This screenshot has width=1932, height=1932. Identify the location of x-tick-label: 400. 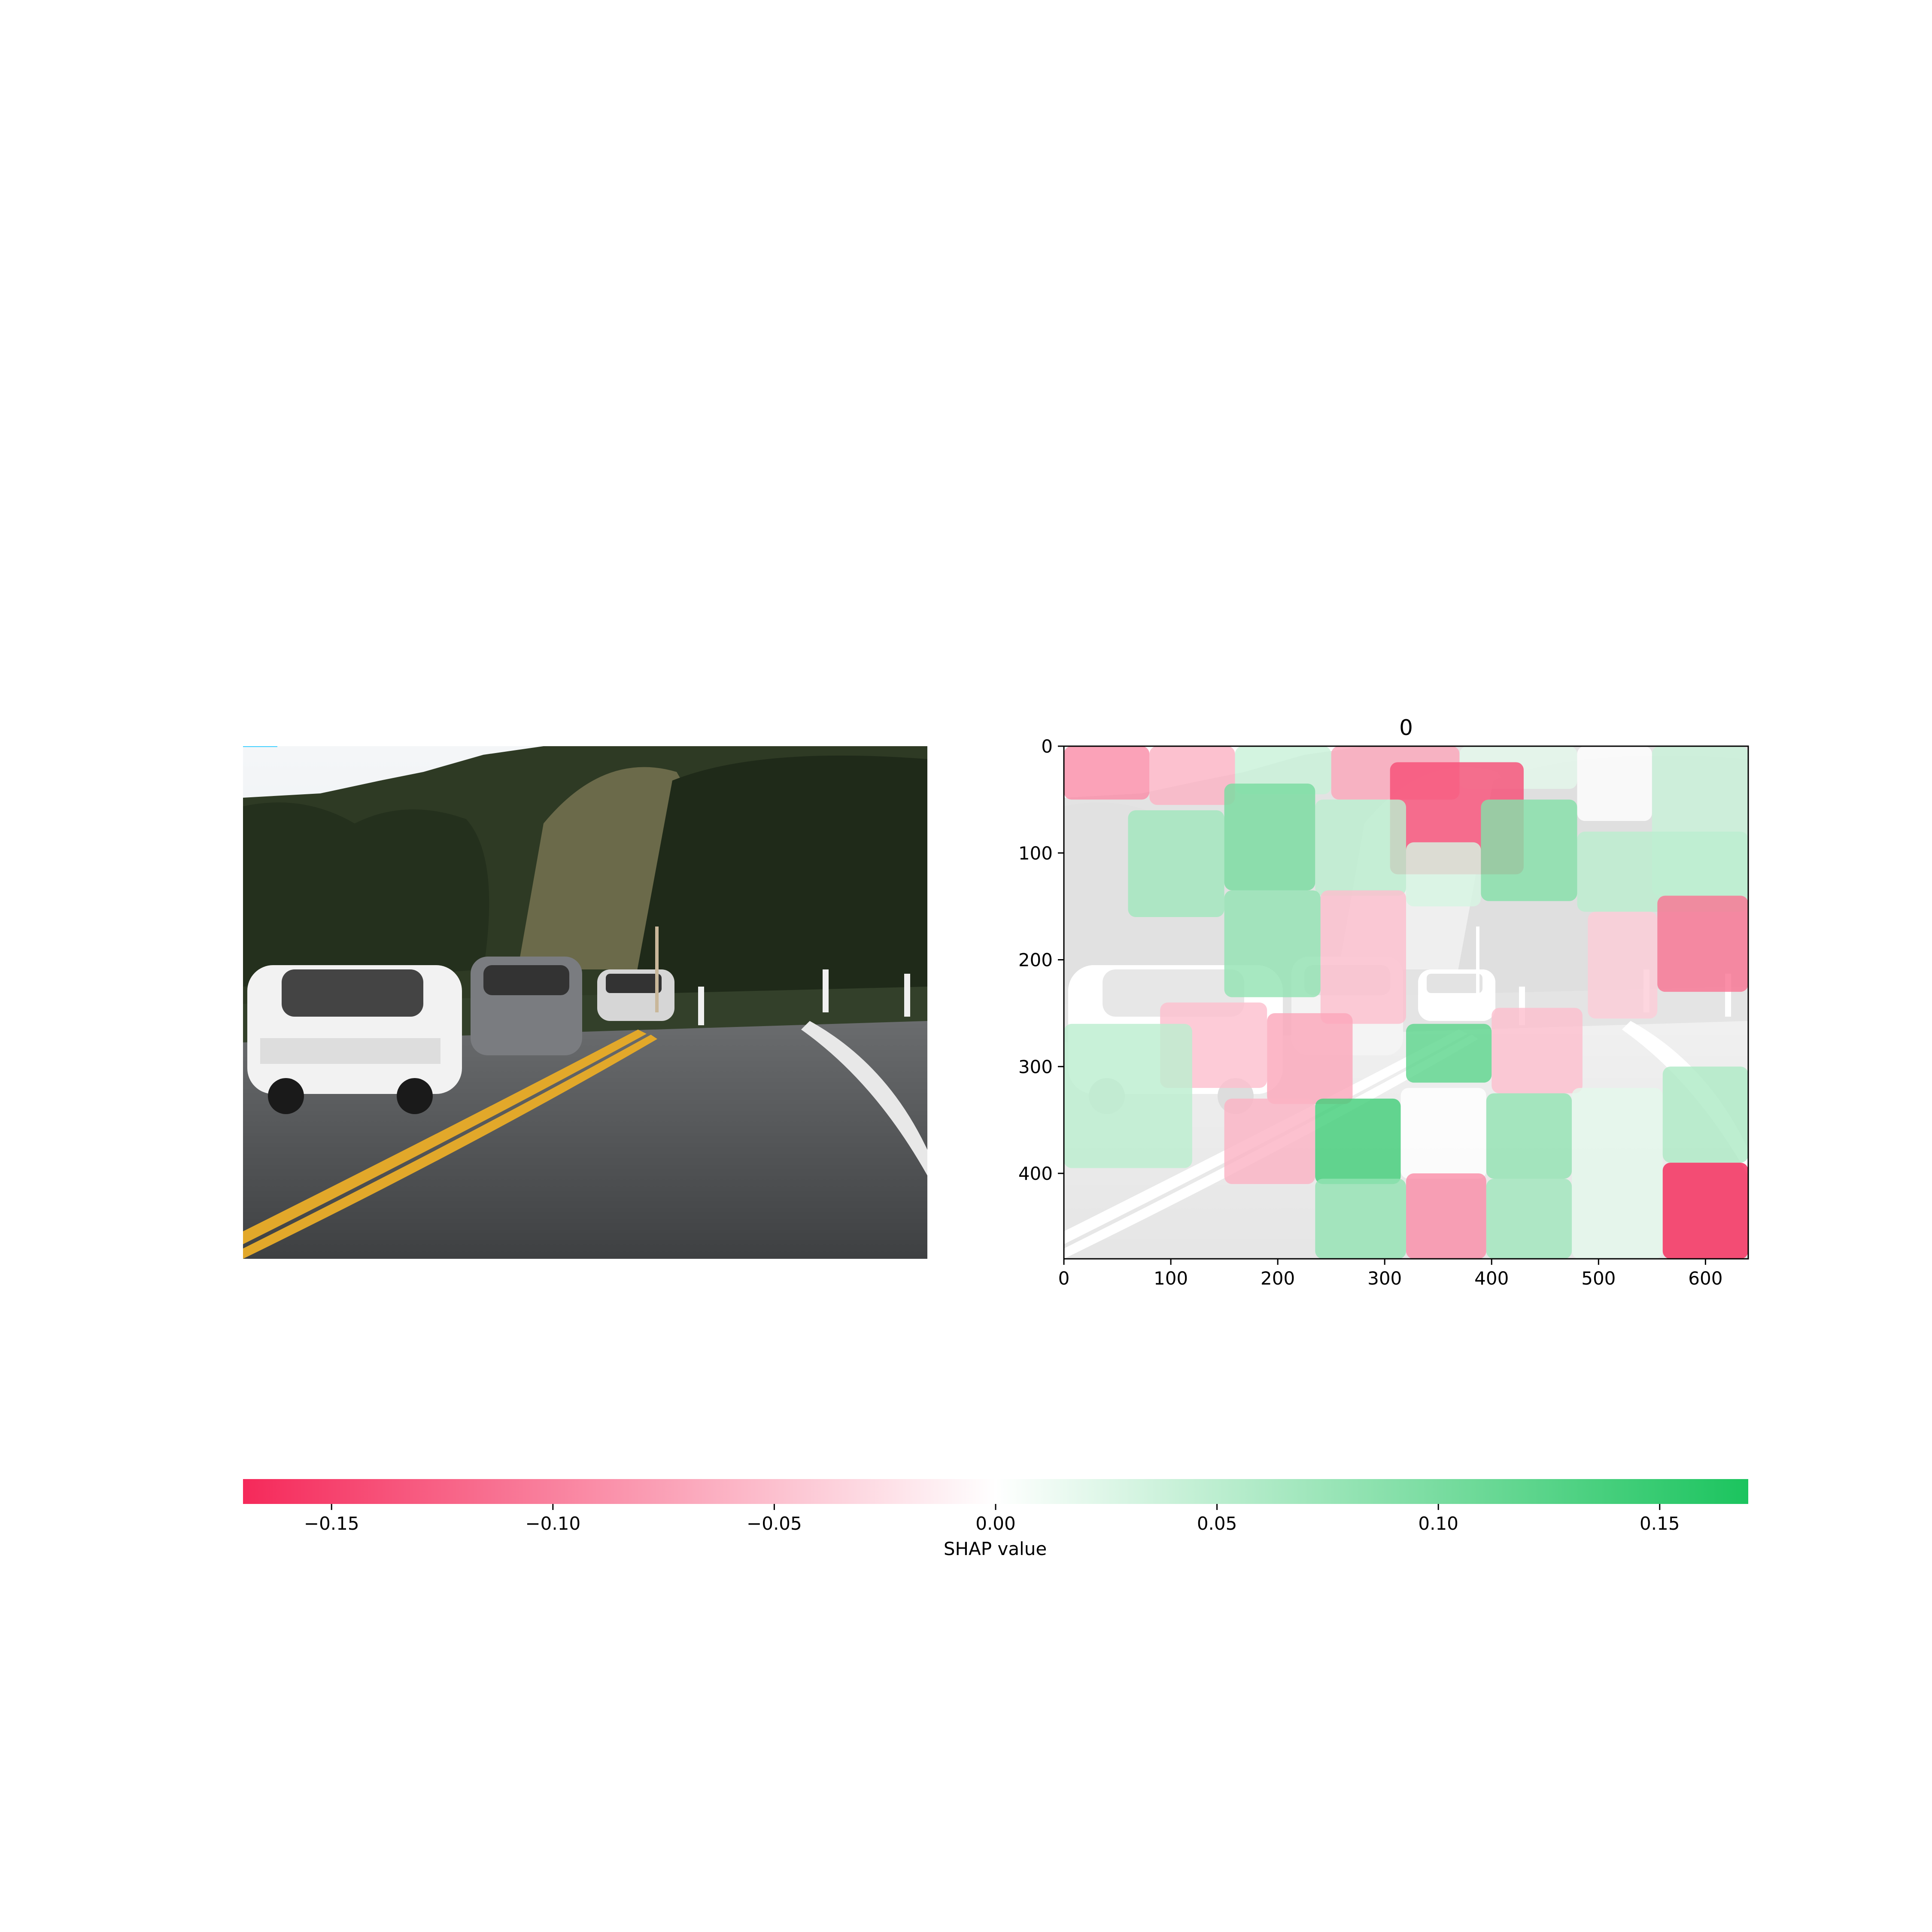
(1492, 1279).